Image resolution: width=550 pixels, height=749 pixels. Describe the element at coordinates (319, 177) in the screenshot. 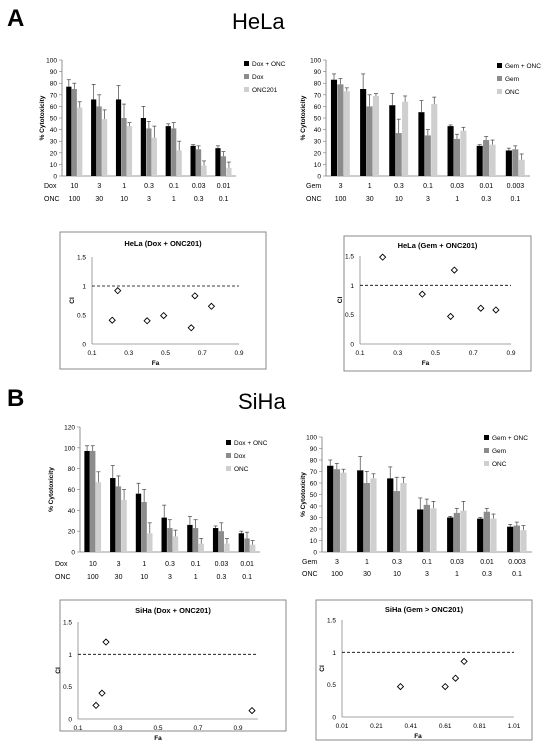

I see `hela_gem-y-tick-label: 0` at that location.